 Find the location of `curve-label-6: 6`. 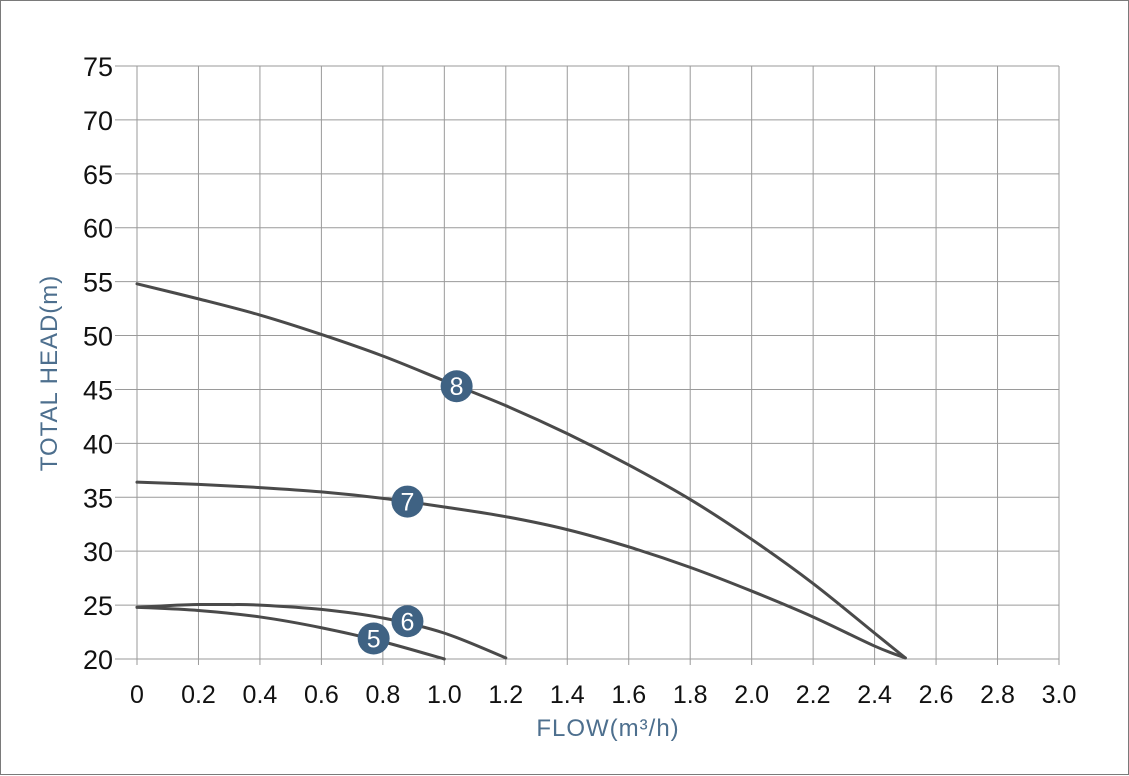

curve-label-6: 6 is located at coordinates (407, 621).